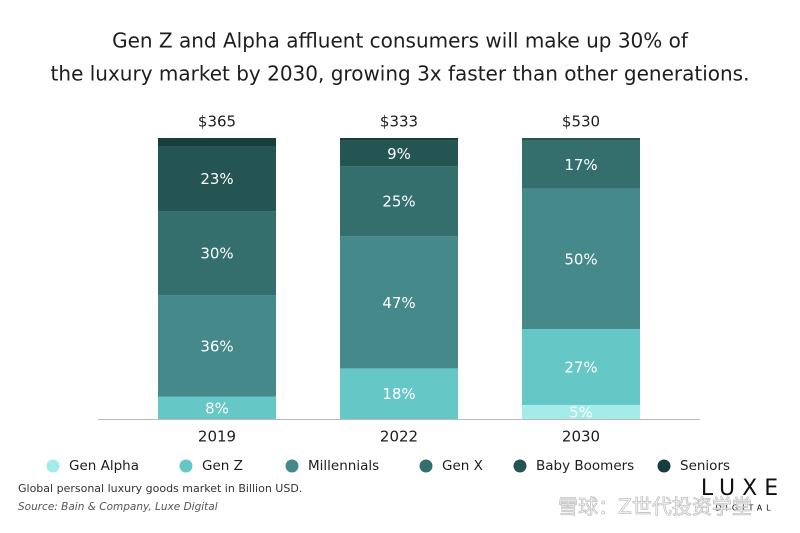 The image size is (800, 533). I want to click on value-label: 17%, so click(580, 165).